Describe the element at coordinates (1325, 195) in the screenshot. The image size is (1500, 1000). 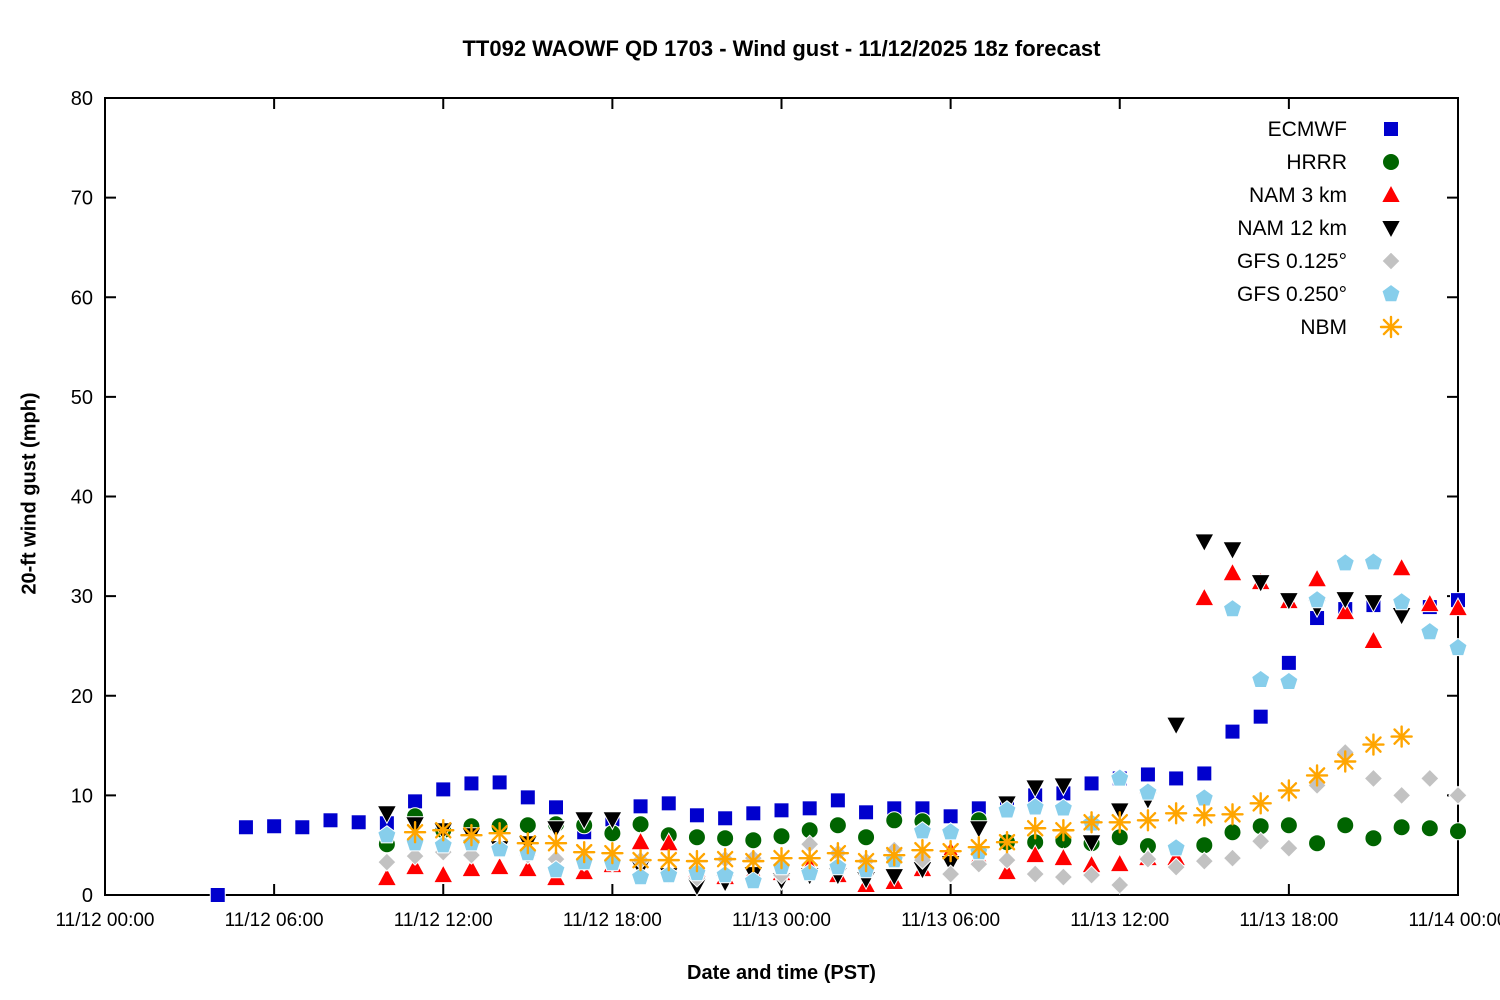
I see `legend-item-nam-3-km: NAM 3 km` at that location.